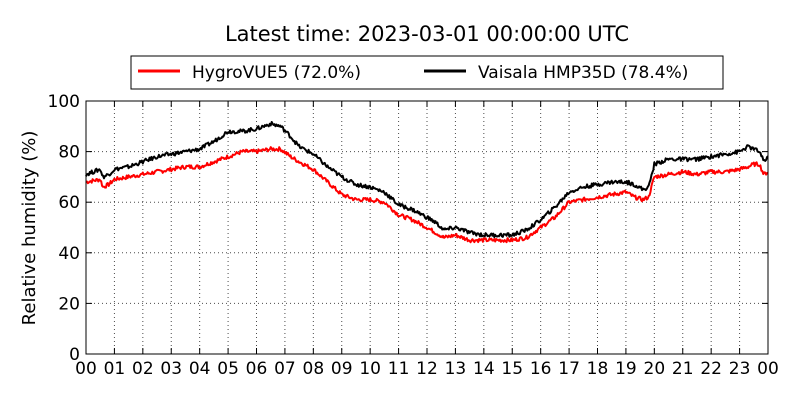 This screenshot has width=800, height=400. I want to click on x-tick-label: 08, so click(314, 369).